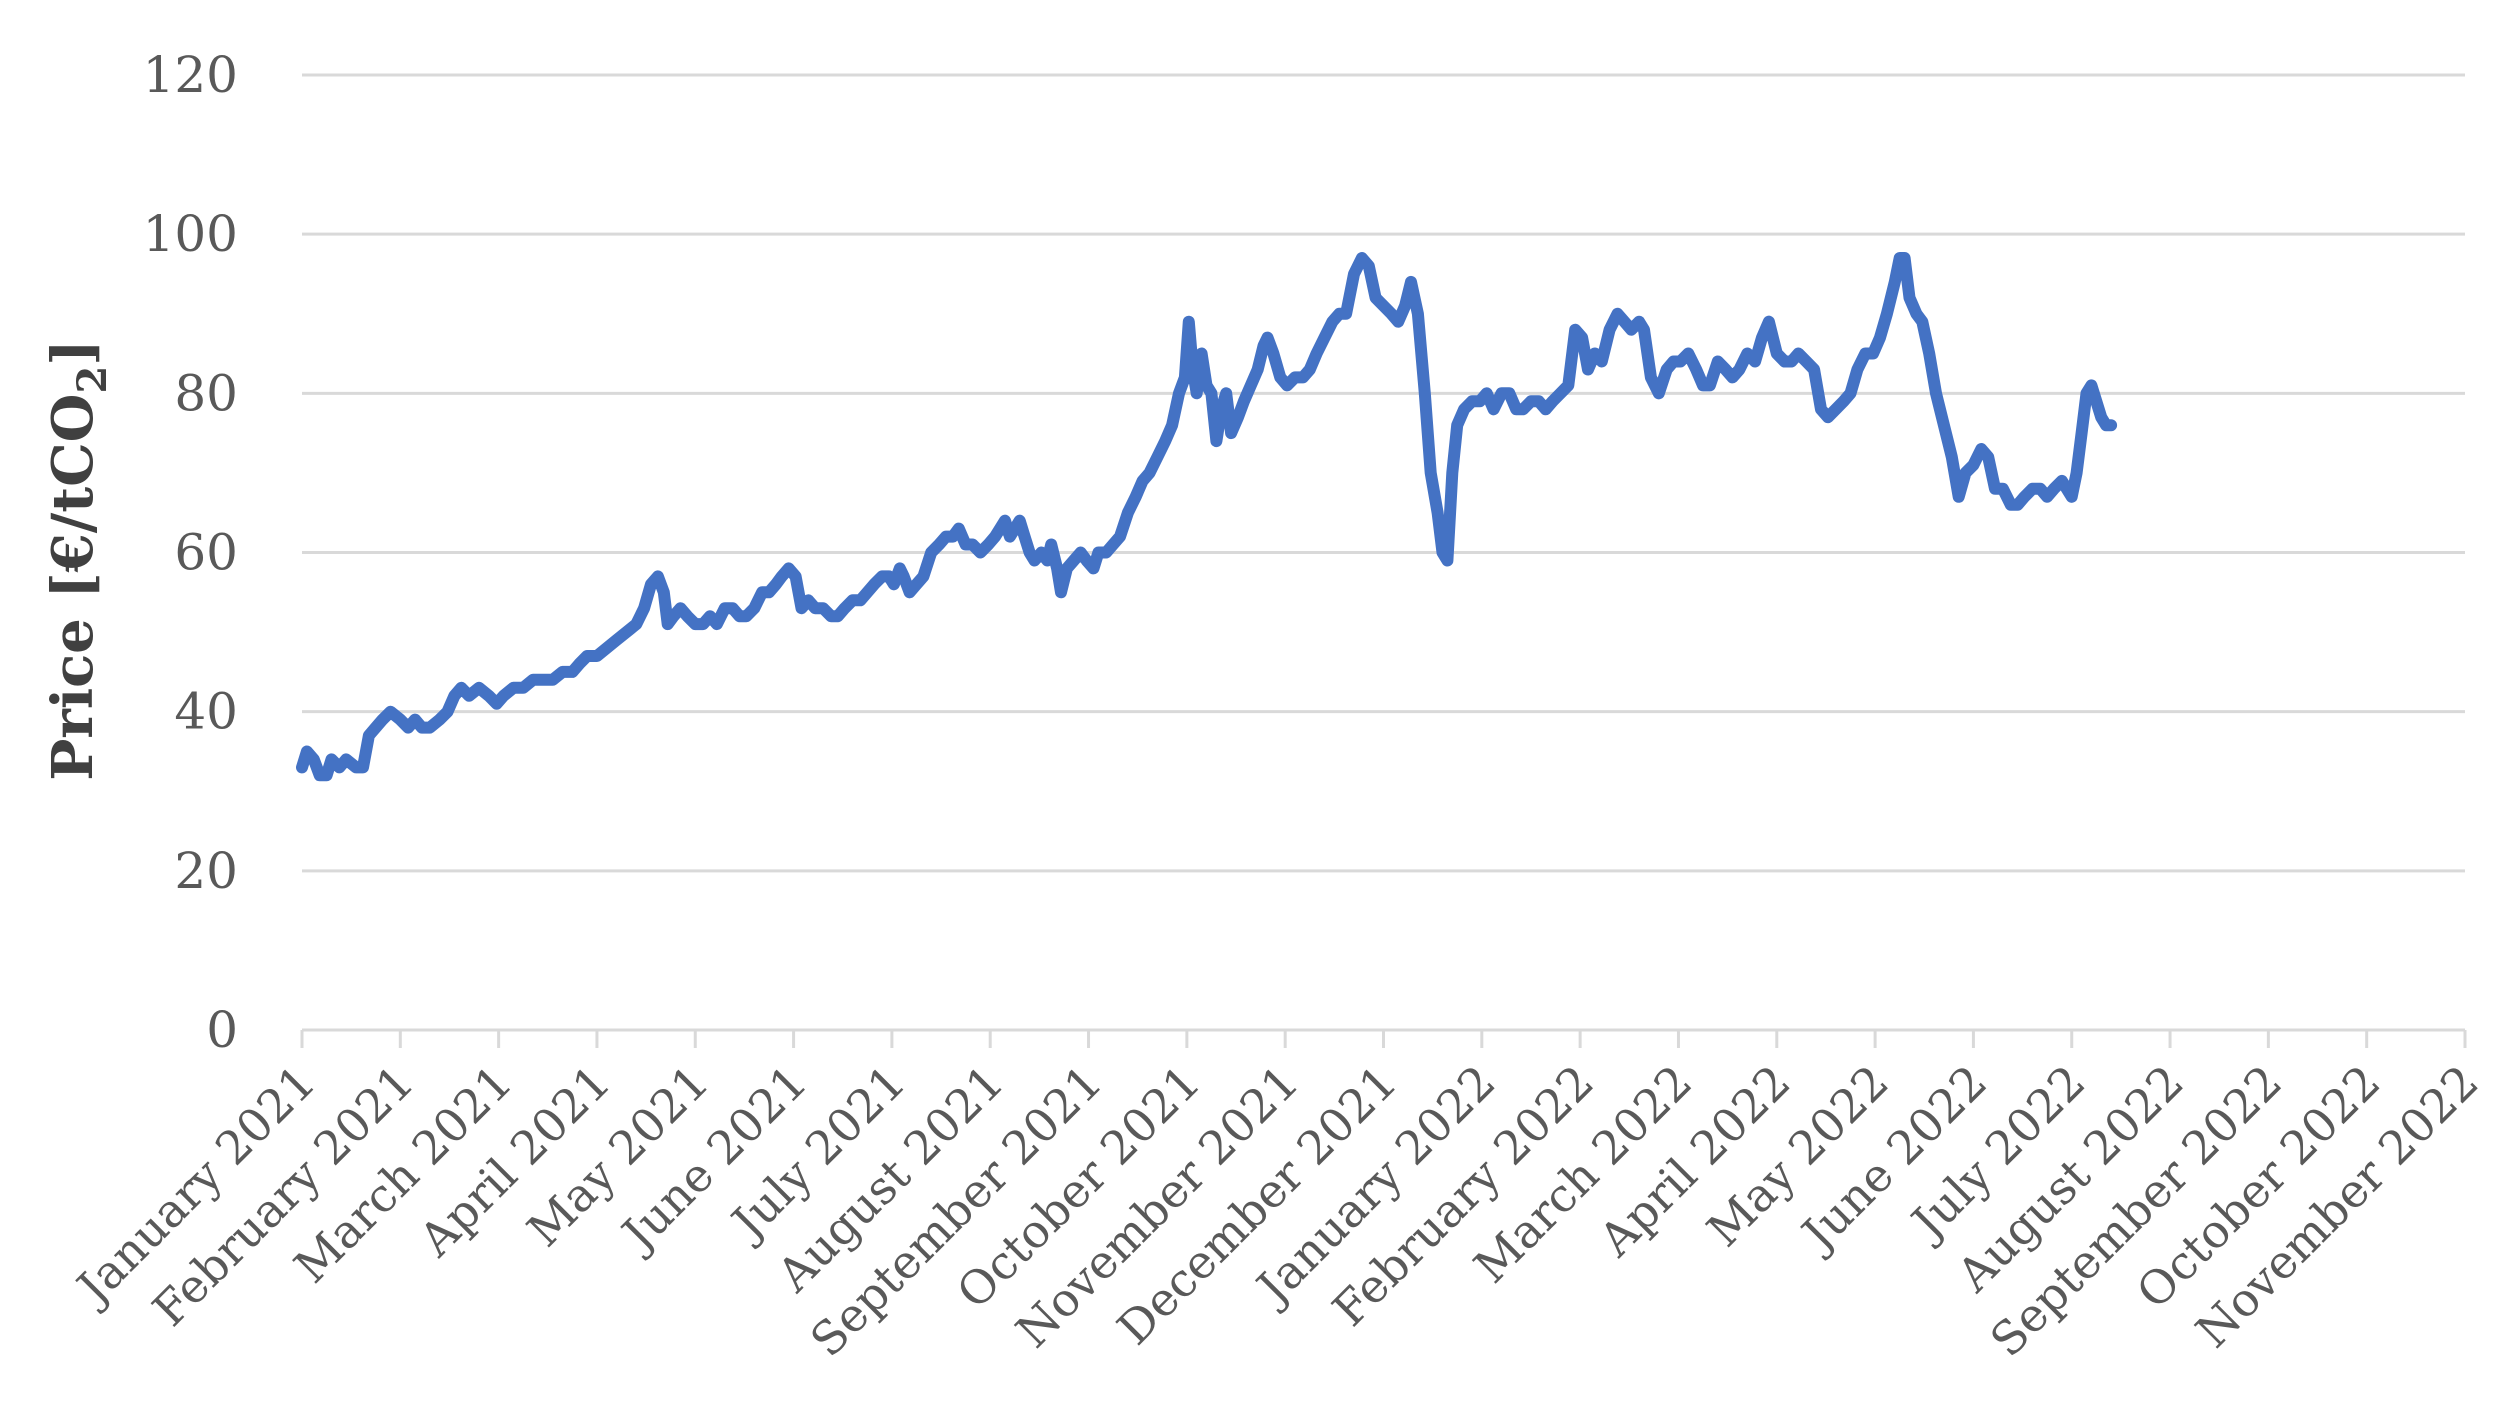  I want to click on y-axis-ticks: 0 20 40 60 80 100 120, so click(190, 552).